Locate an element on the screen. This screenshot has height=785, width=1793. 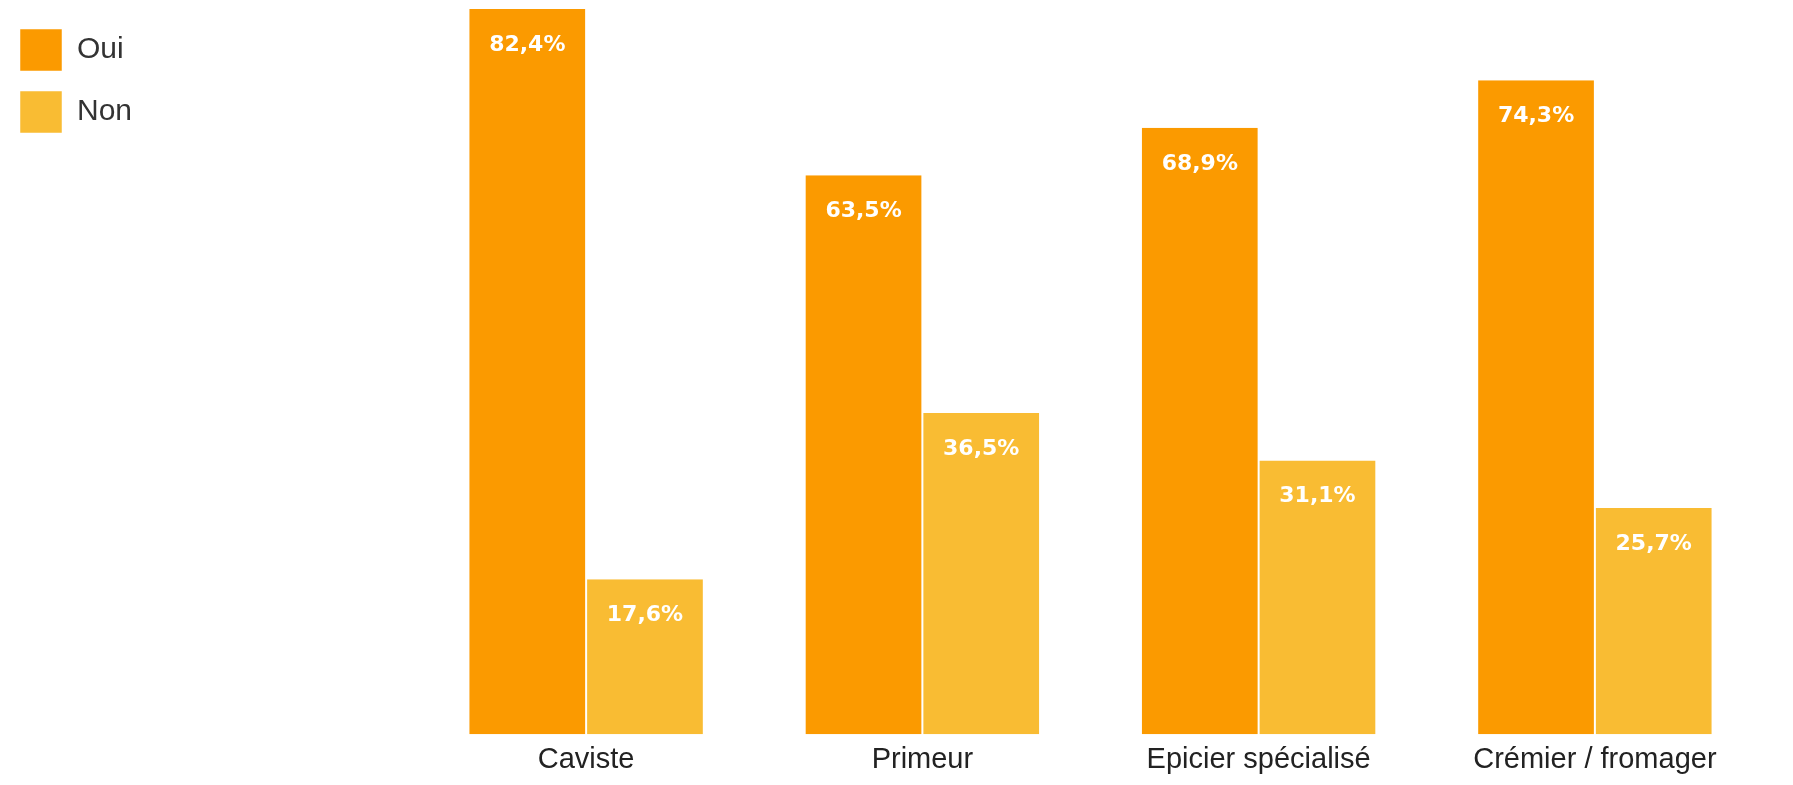
data-label: 68,9% is located at coordinates (1199, 162).